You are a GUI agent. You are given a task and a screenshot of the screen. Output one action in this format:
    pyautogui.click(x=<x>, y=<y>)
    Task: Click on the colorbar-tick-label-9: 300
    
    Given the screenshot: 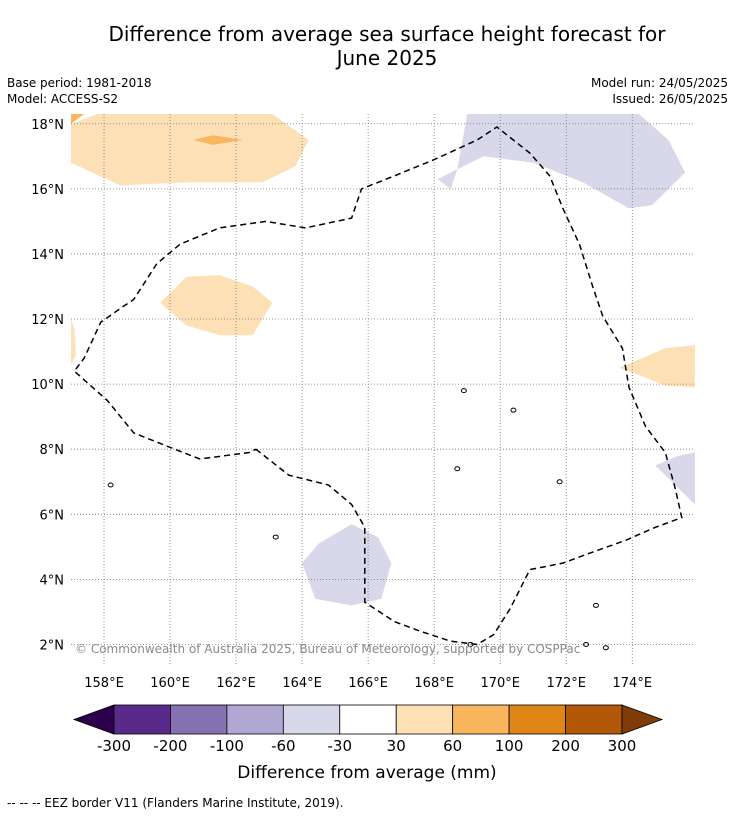 What is the action you would take?
    pyautogui.click(x=622, y=746)
    